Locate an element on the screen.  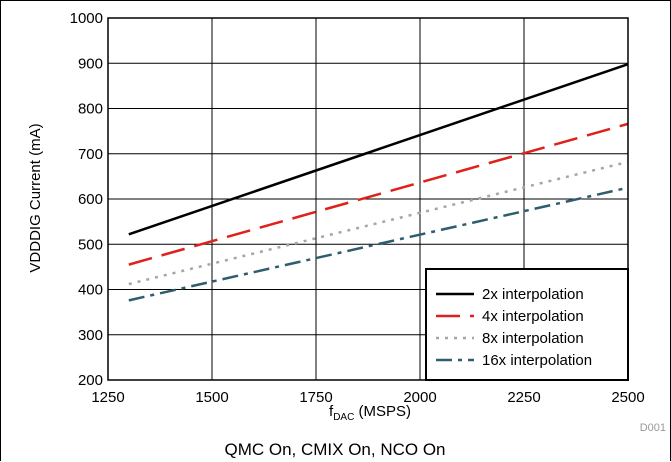
y-tick-label: 600 is located at coordinates (90, 199).